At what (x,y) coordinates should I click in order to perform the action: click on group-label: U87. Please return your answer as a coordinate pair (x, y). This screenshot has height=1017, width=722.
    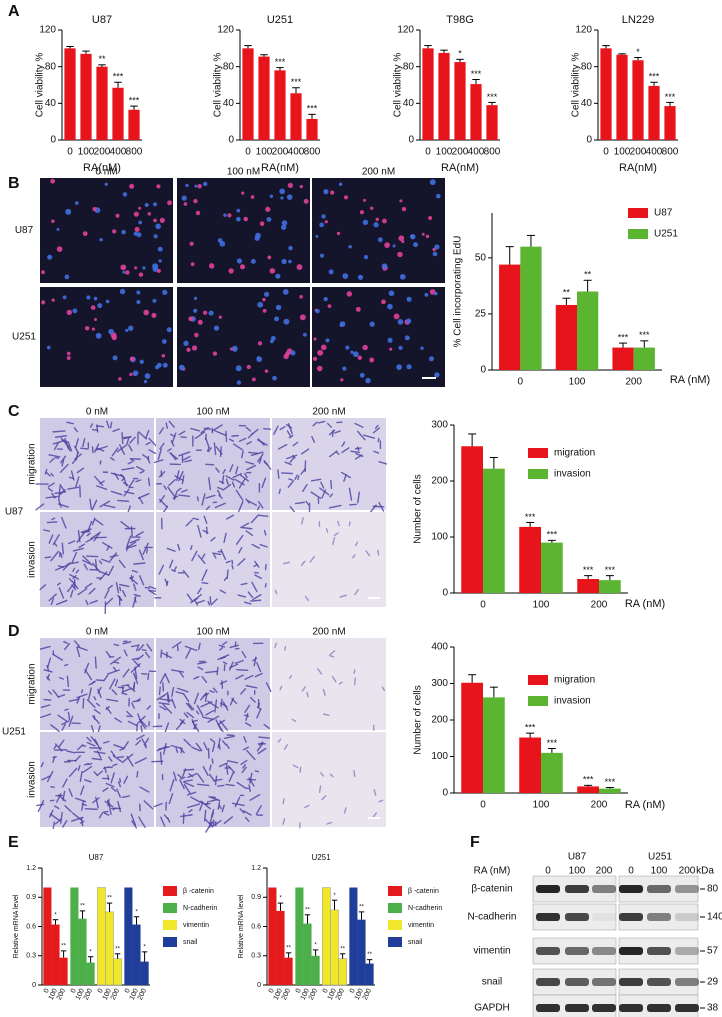
    Looking at the image, I should click on (577, 857).